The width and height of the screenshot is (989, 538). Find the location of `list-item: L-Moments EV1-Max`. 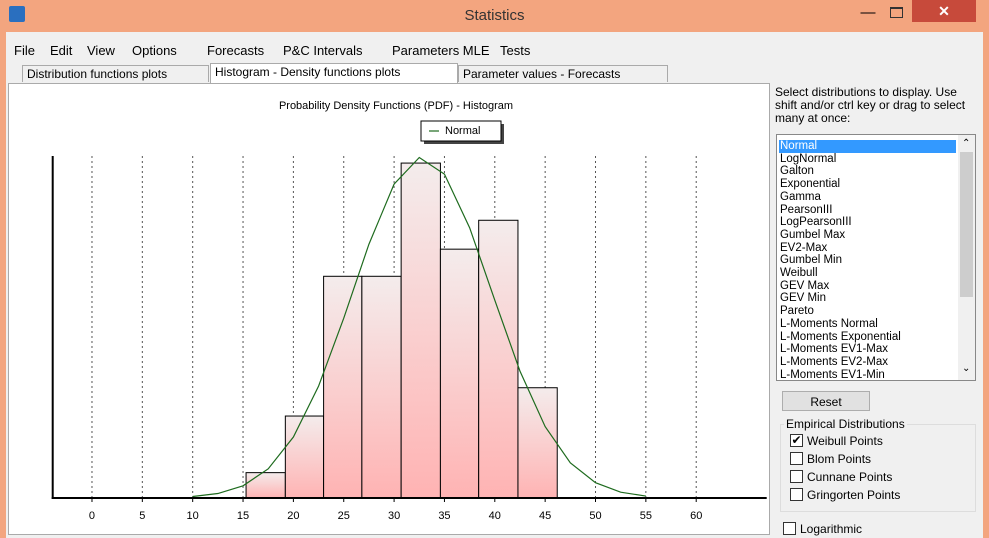

list-item: L-Moments EV1-Max is located at coordinates (834, 349).